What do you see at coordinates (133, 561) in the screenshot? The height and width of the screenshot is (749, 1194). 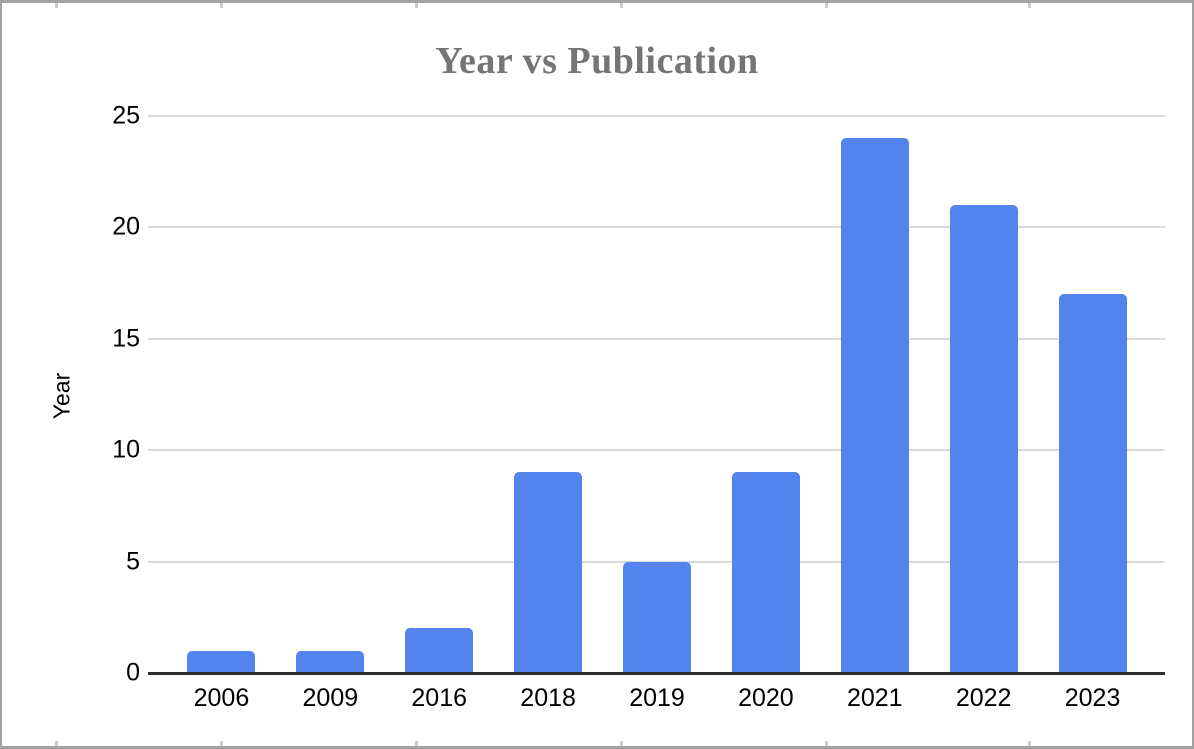 I see `y-tick-label-5: 5` at bounding box center [133, 561].